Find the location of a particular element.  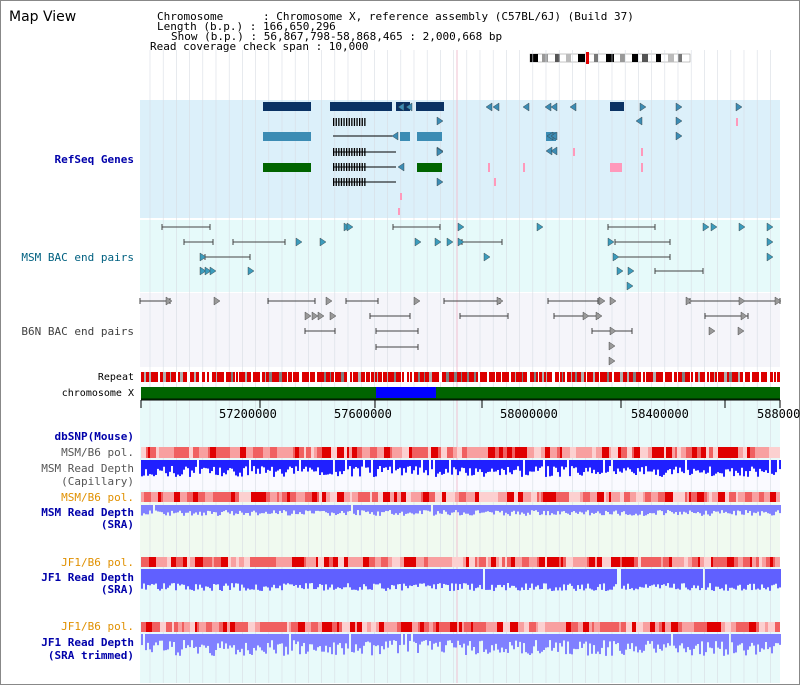

b6n-bac-features is located at coordinates (460, 331).